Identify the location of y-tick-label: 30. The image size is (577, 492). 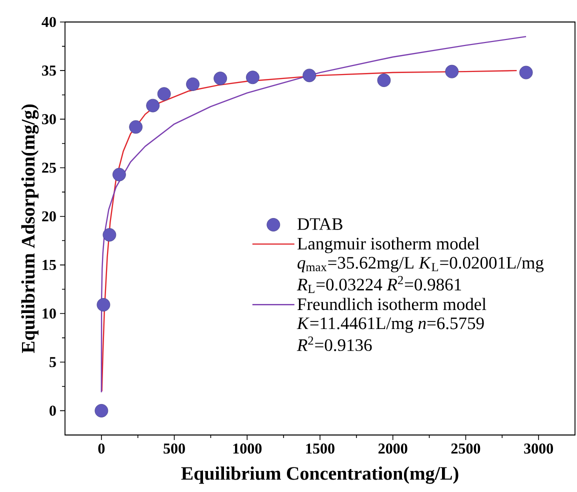
(49, 119).